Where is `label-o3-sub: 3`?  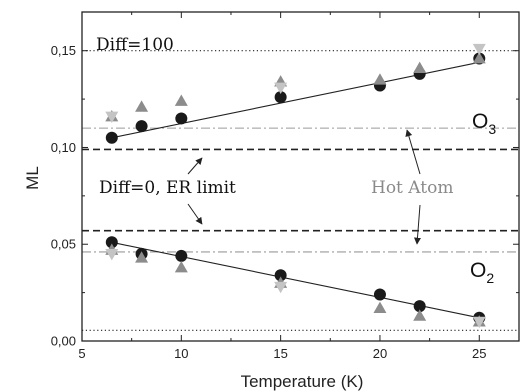
label-o3-sub: 3 is located at coordinates (492, 129).